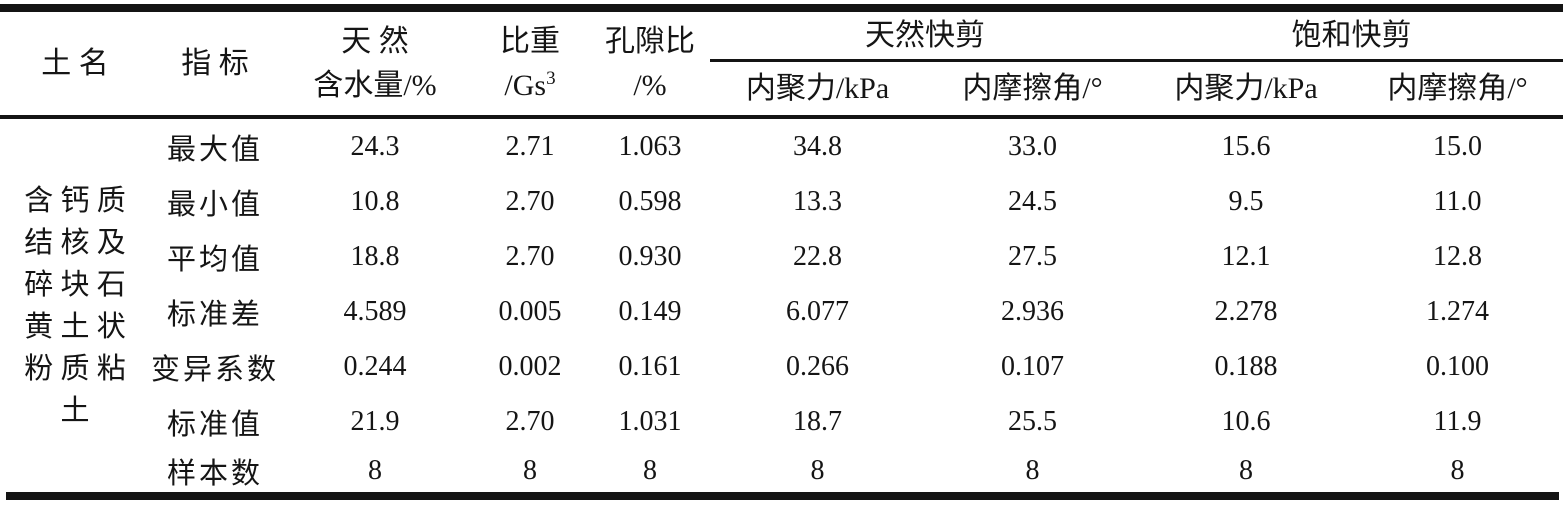 Image resolution: width=1563 pixels, height=511 pixels. I want to click on table-cell: 0.149, so click(650, 311).